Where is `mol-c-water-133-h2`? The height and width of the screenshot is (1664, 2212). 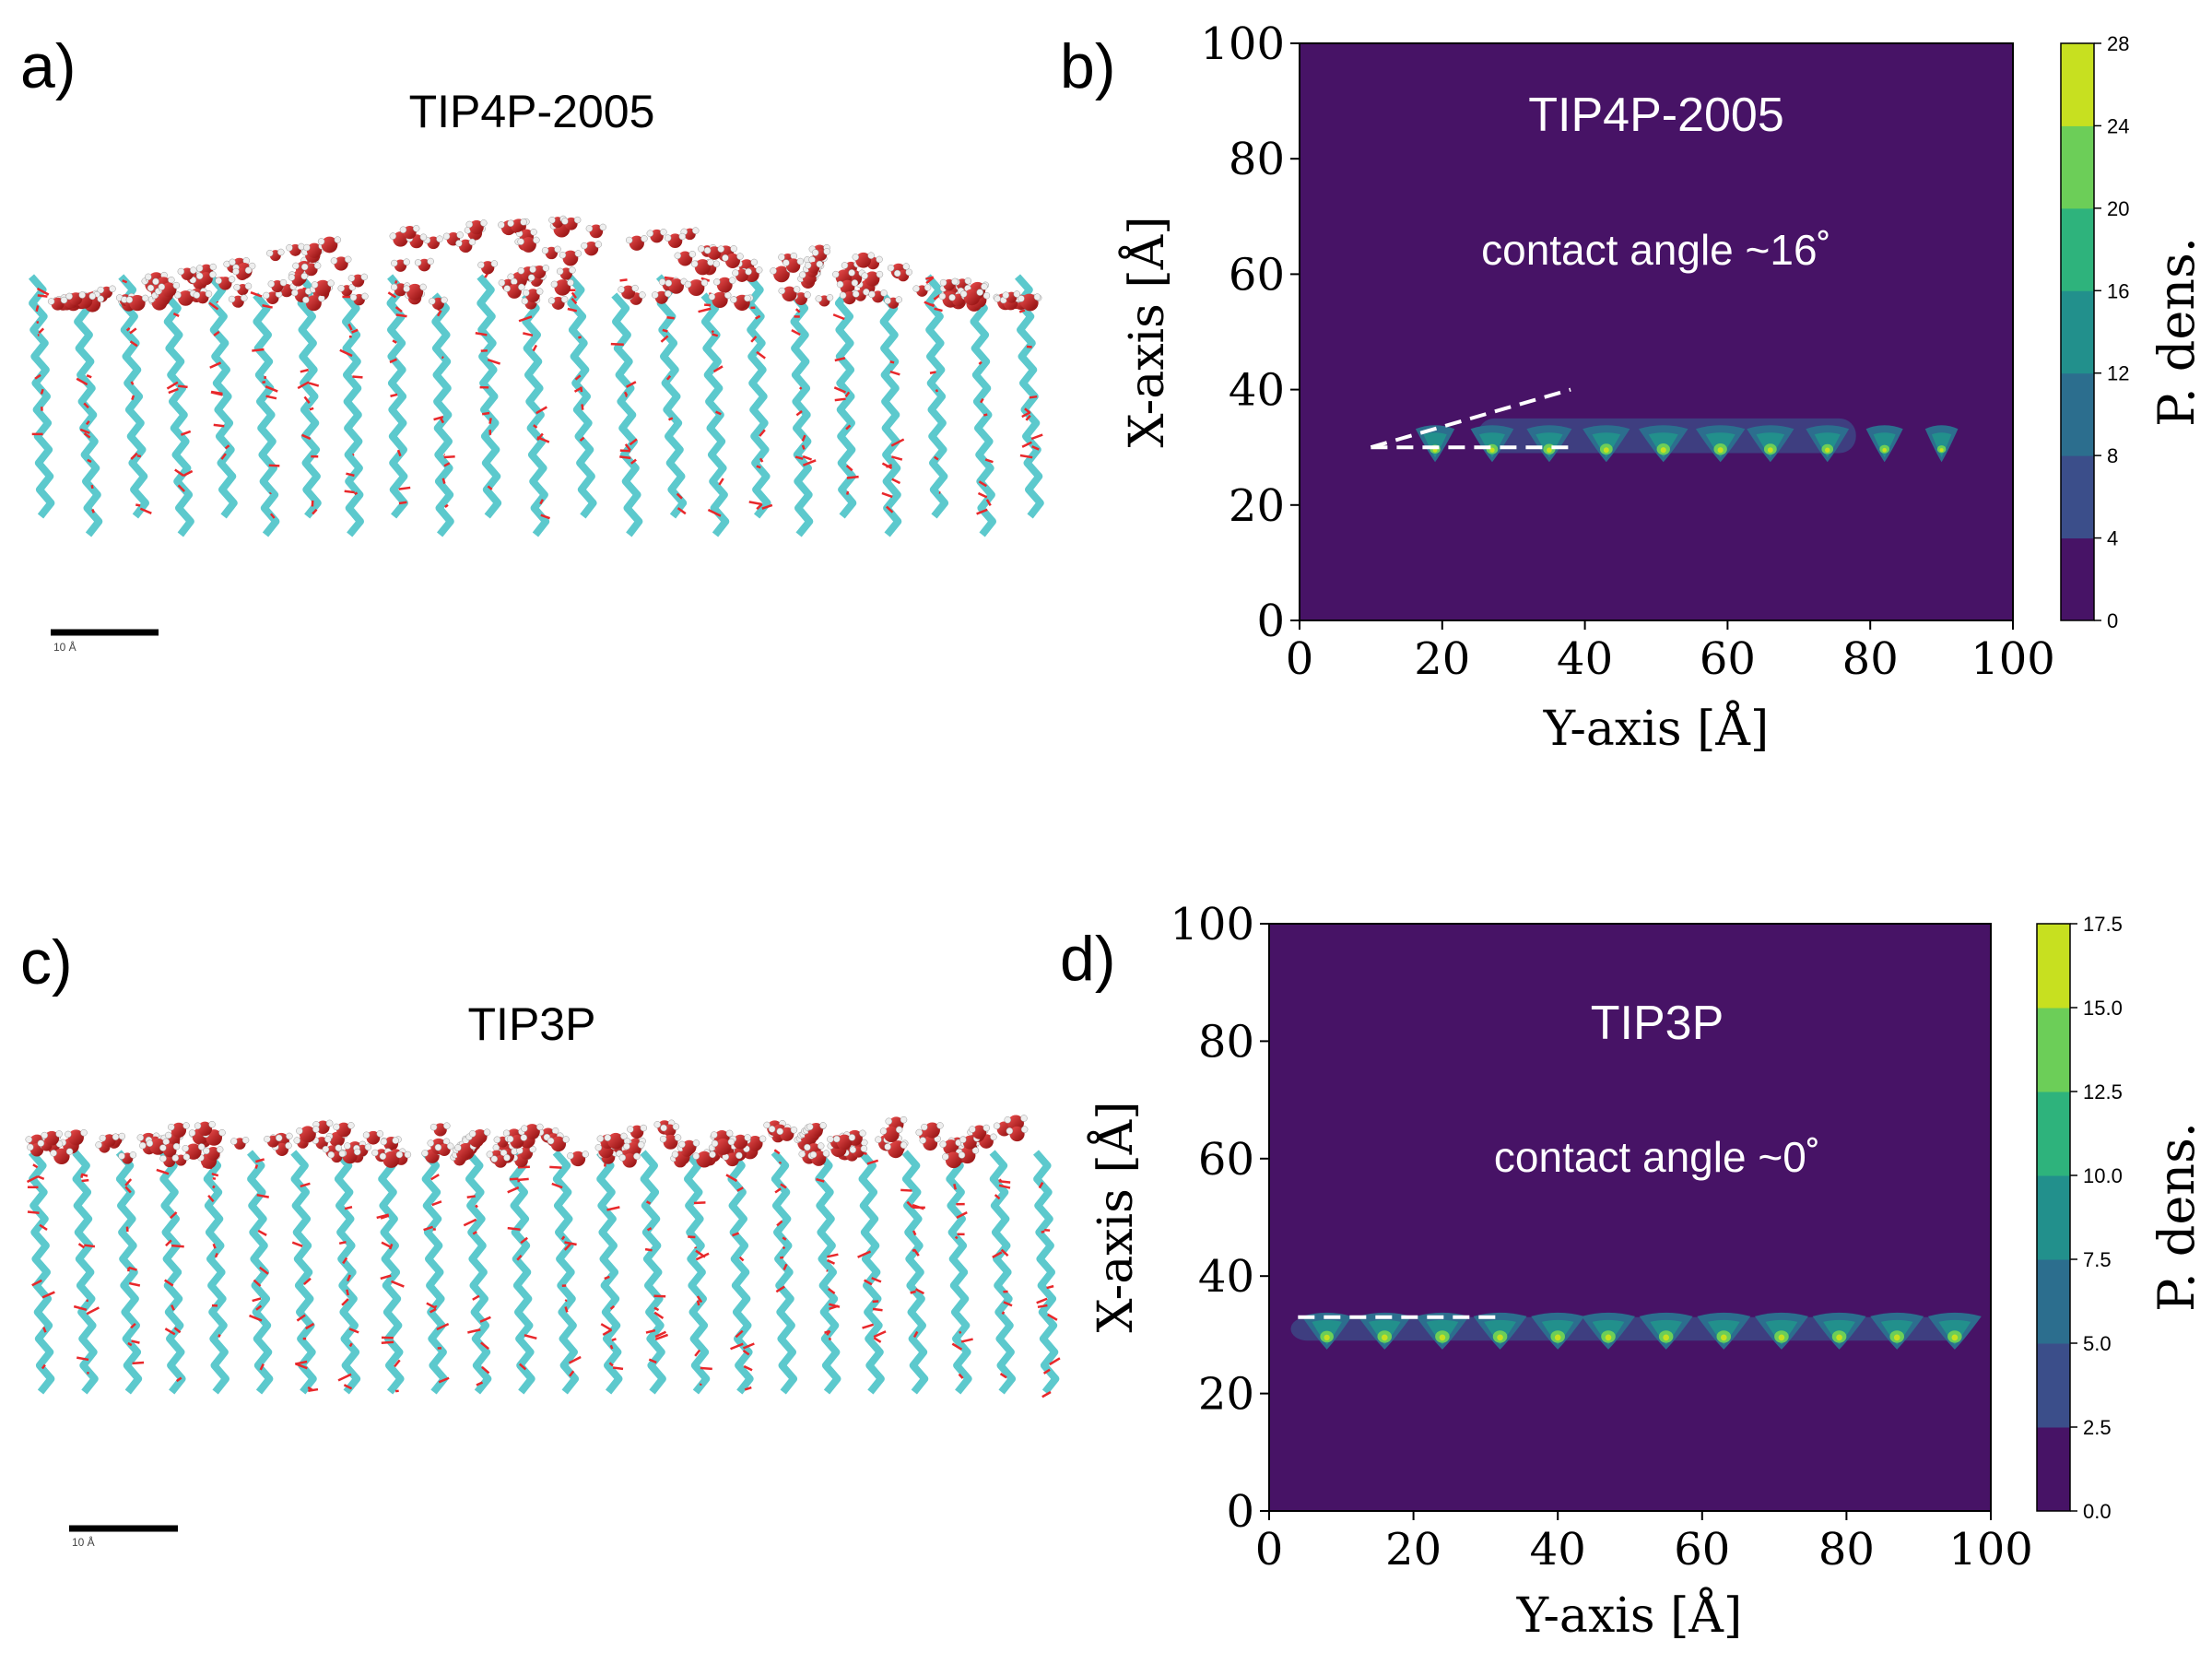
mol-c-water-133-h2 is located at coordinates (923, 1140).